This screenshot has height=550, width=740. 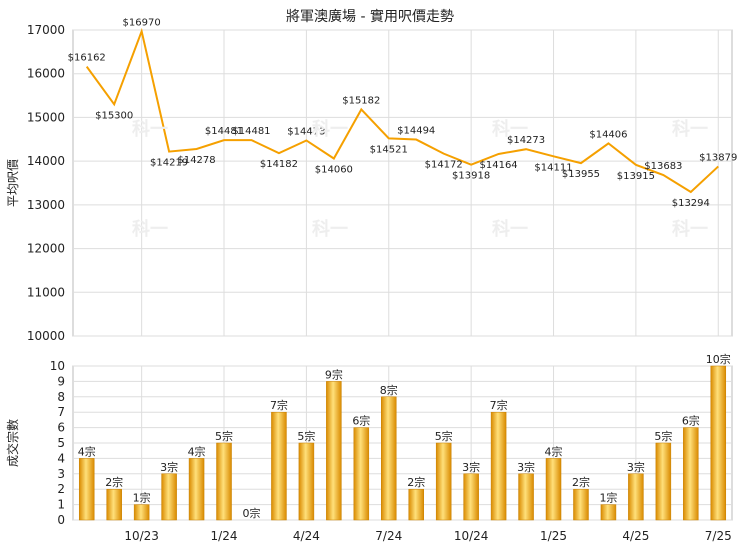 I want to click on price-data-label: $14172, so click(x=444, y=165).